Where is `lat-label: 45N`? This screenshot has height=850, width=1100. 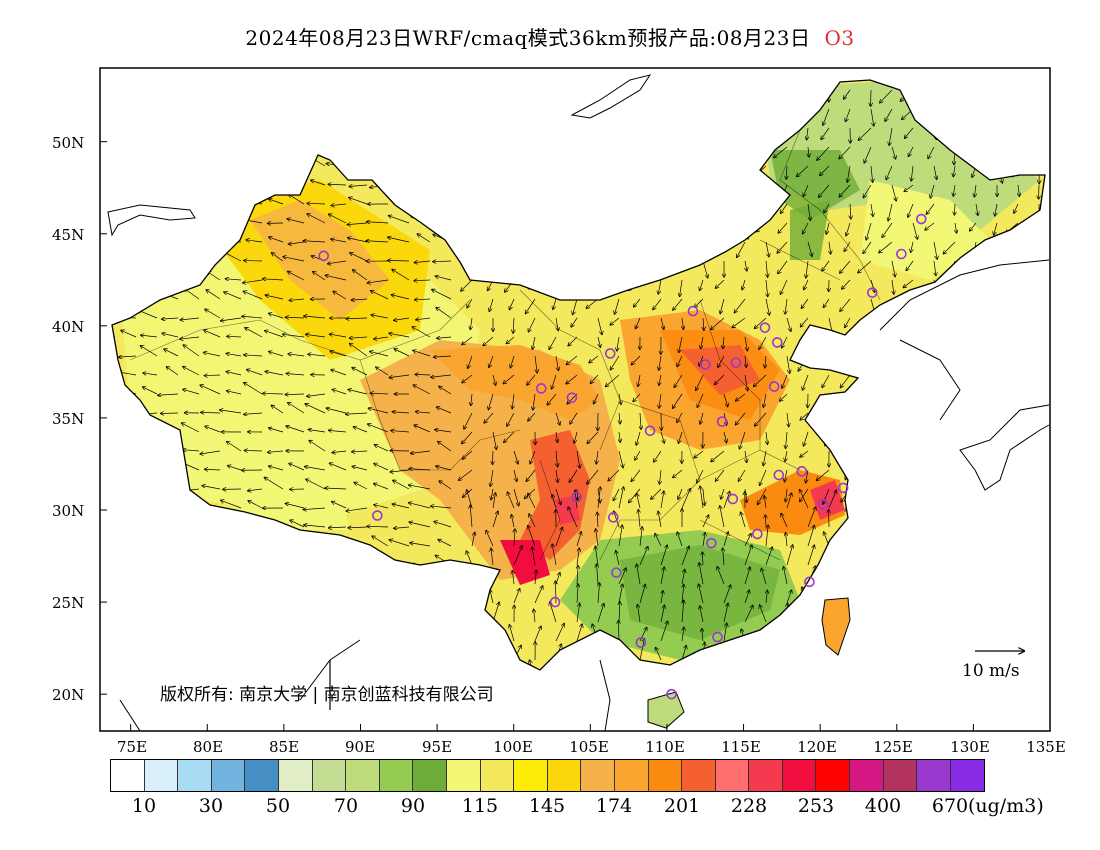 lat-label: 45N is located at coordinates (68, 235).